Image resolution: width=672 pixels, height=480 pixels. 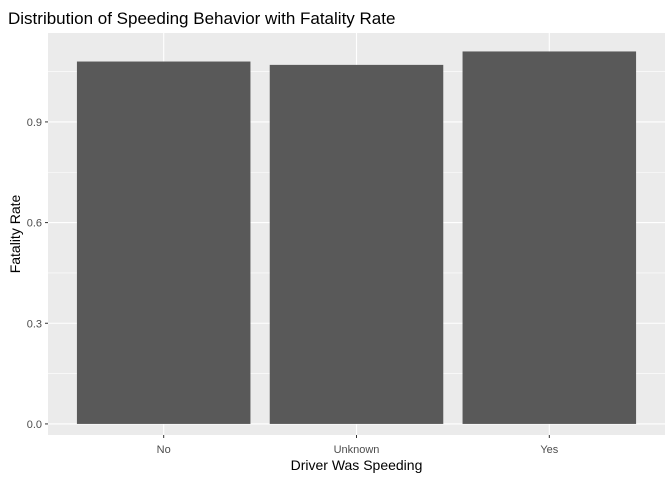 I want to click on y-tick-label: 0.6, so click(x=34, y=224).